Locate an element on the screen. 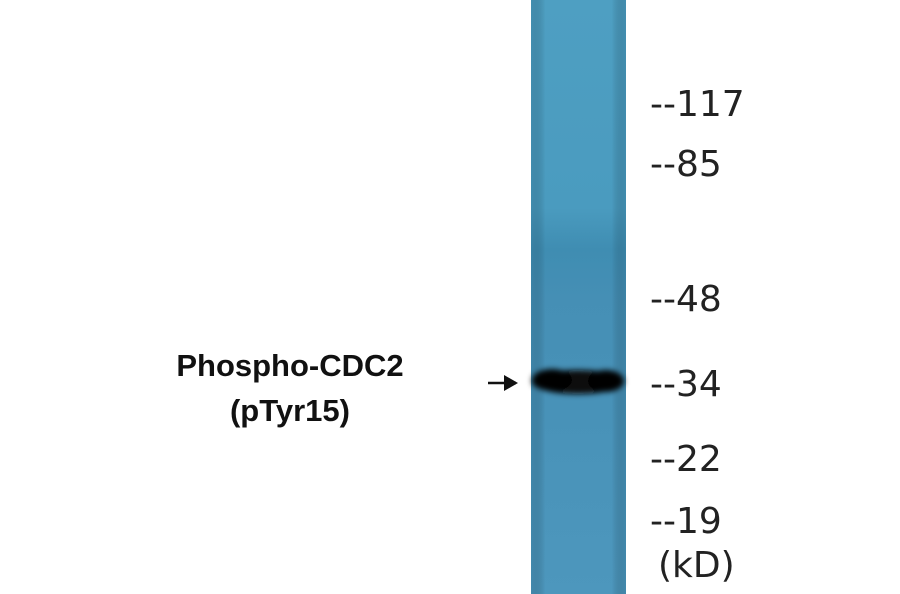  marker-list: --117 --85 --48 --34 --22 --19 is located at coordinates (697, 313).